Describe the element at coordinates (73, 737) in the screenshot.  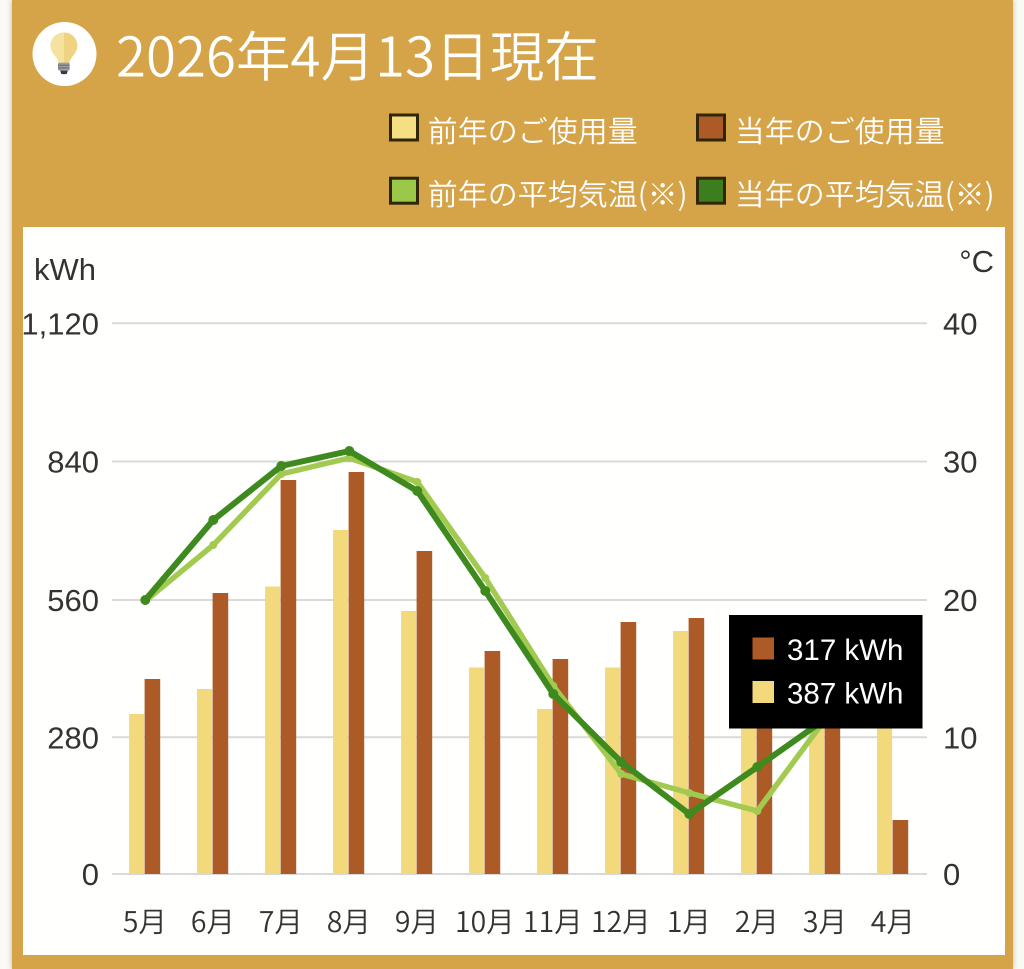
I see `svg-text: 280` at that location.